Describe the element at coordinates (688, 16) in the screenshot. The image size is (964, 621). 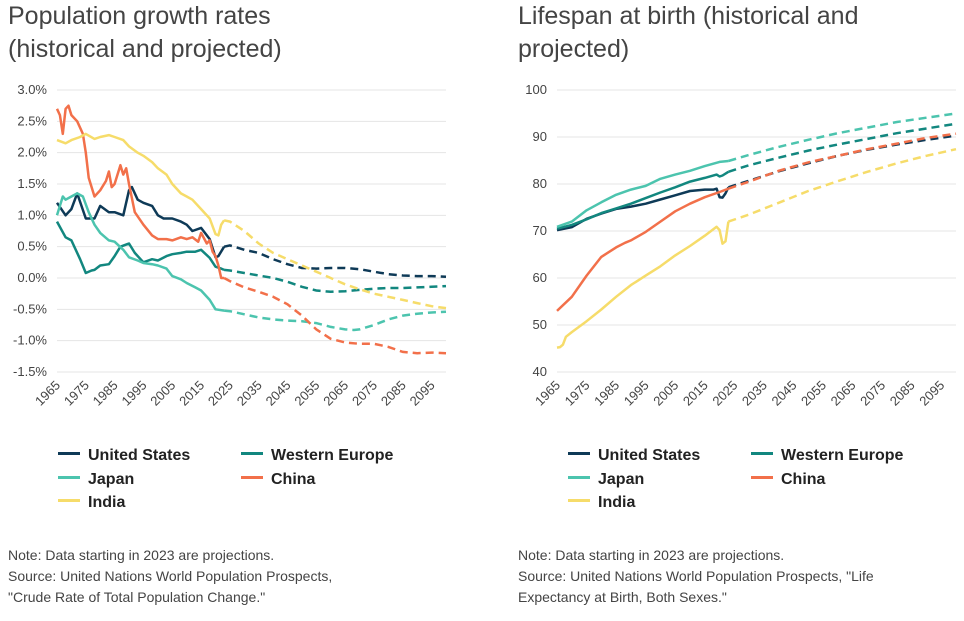
I see `chart-title-line-1: Lifespan at birth (historical and` at that location.